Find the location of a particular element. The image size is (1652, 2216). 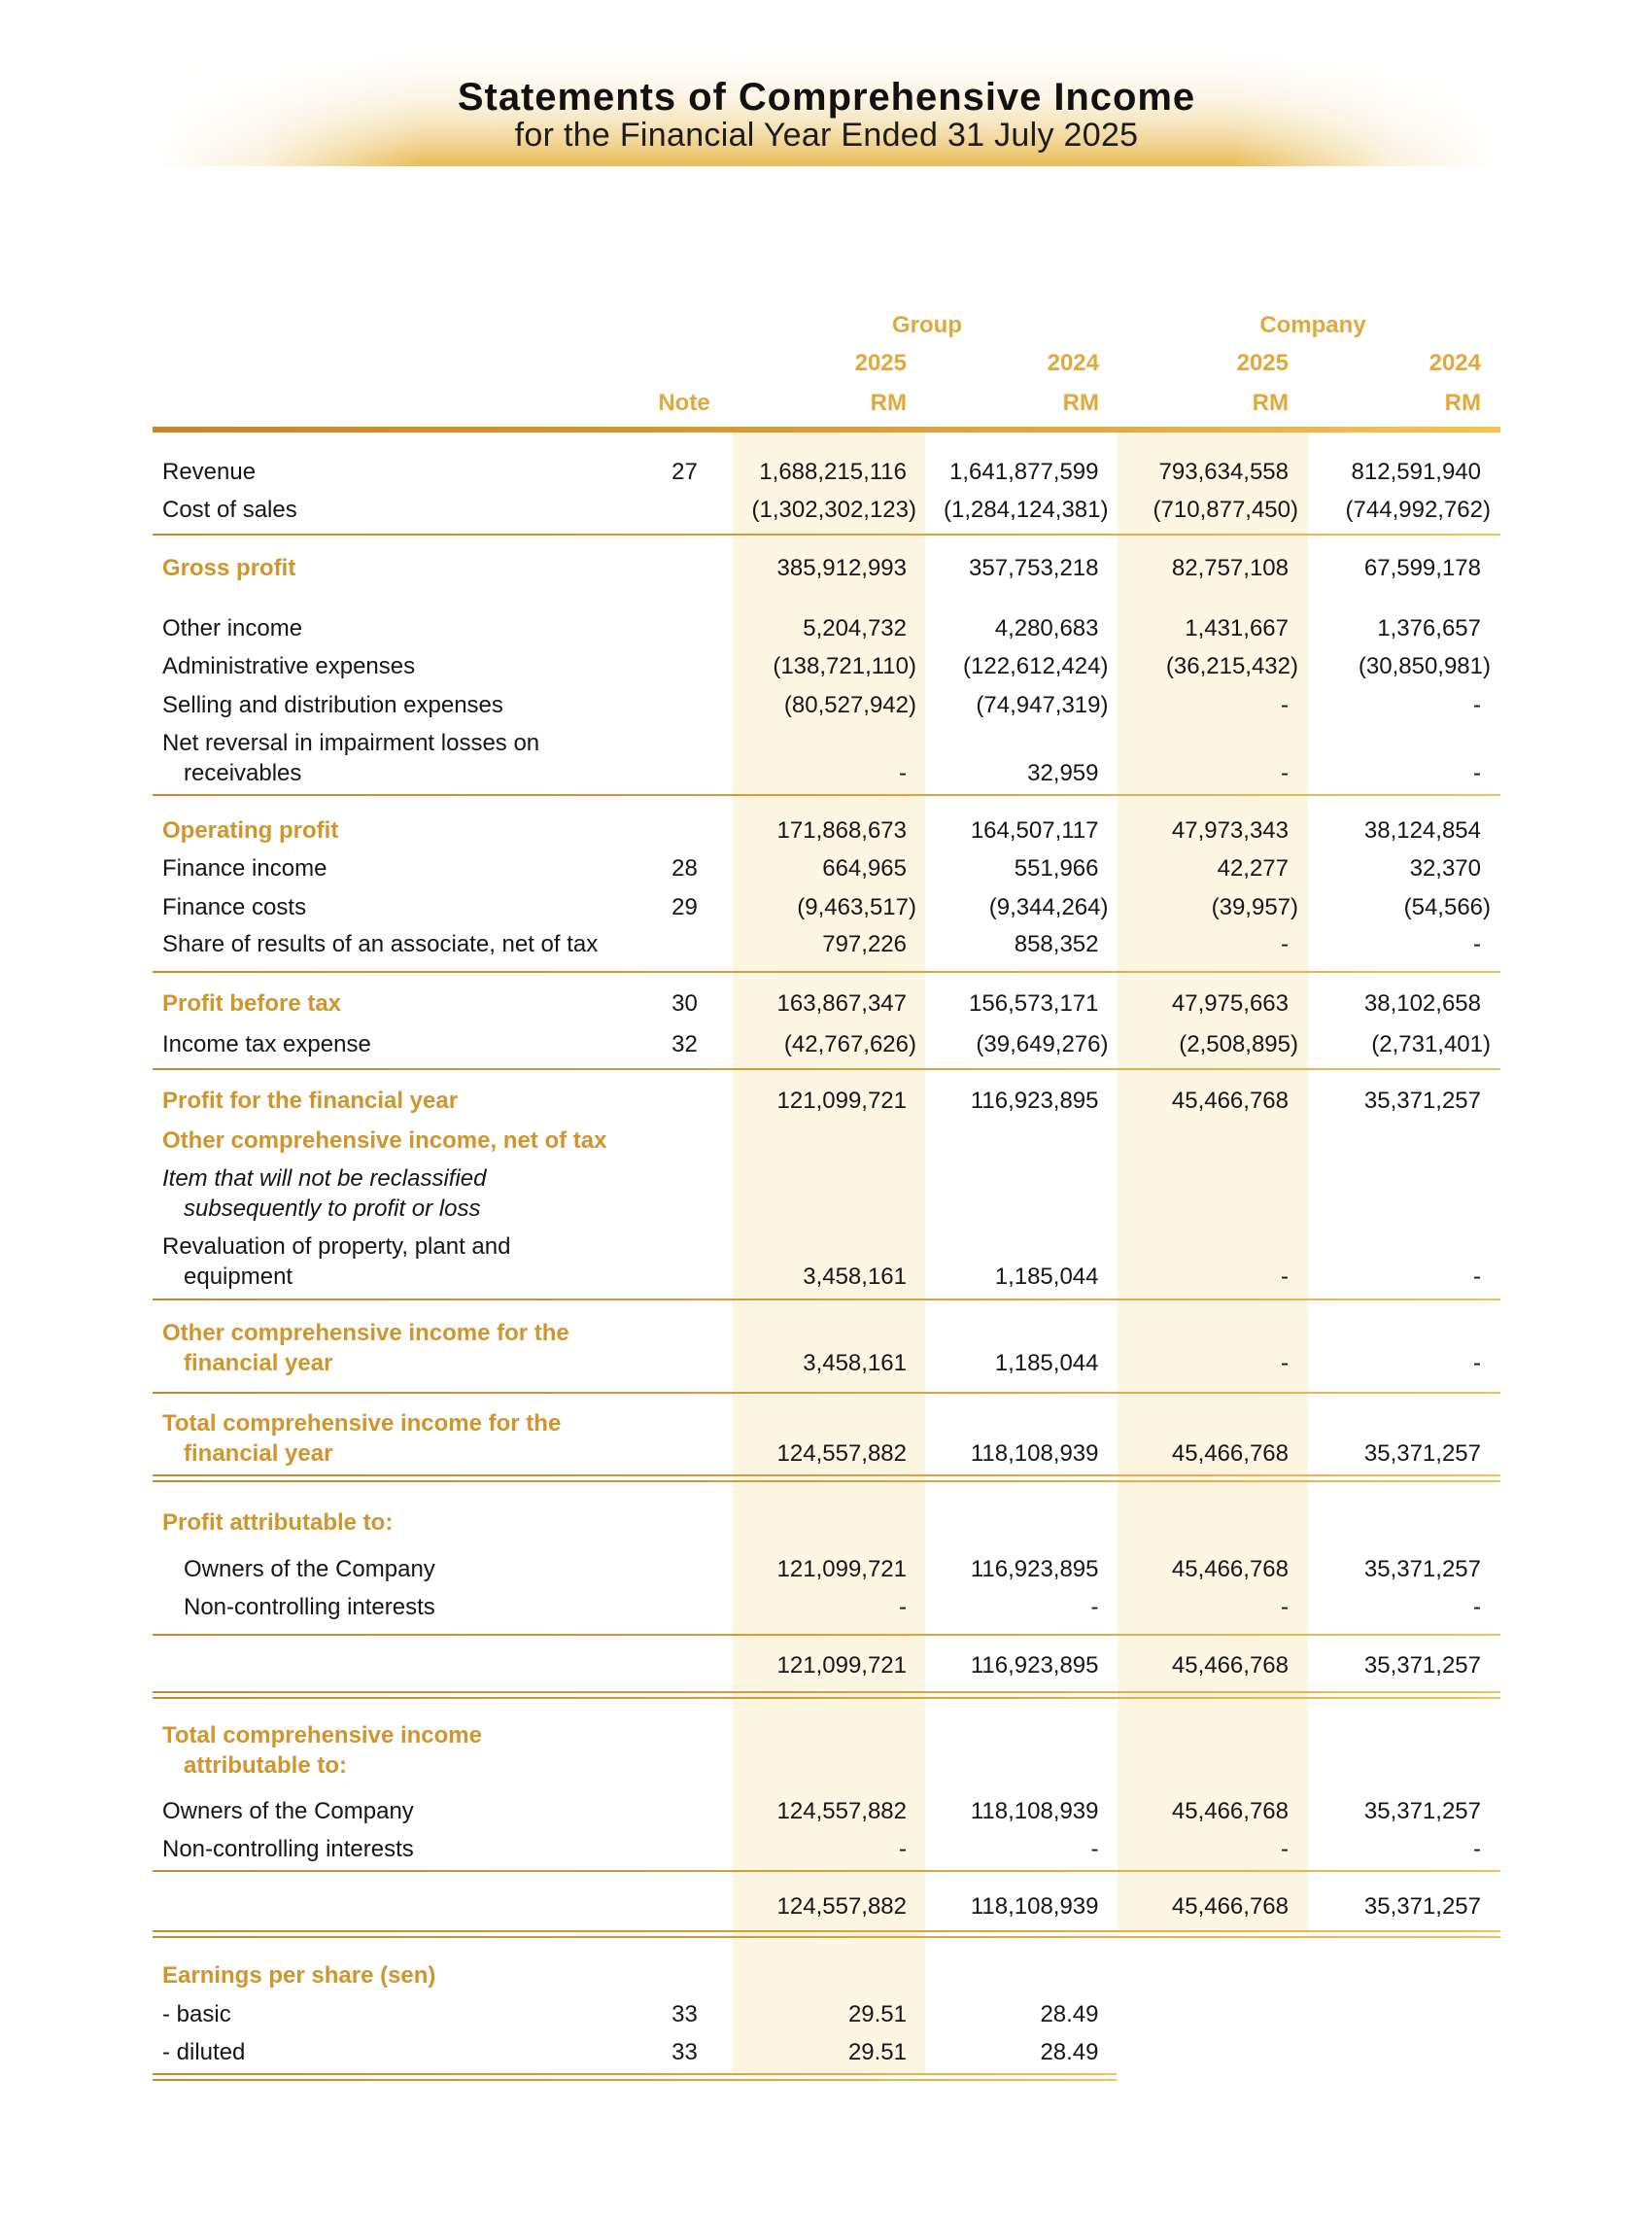

row-value: (9,344,264) is located at coordinates (1048, 906).